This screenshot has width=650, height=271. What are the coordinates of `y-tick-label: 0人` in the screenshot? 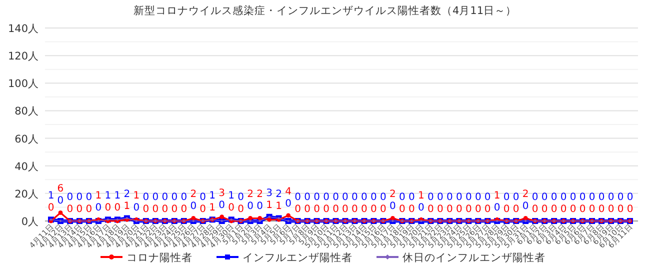 It's located at (30, 222).